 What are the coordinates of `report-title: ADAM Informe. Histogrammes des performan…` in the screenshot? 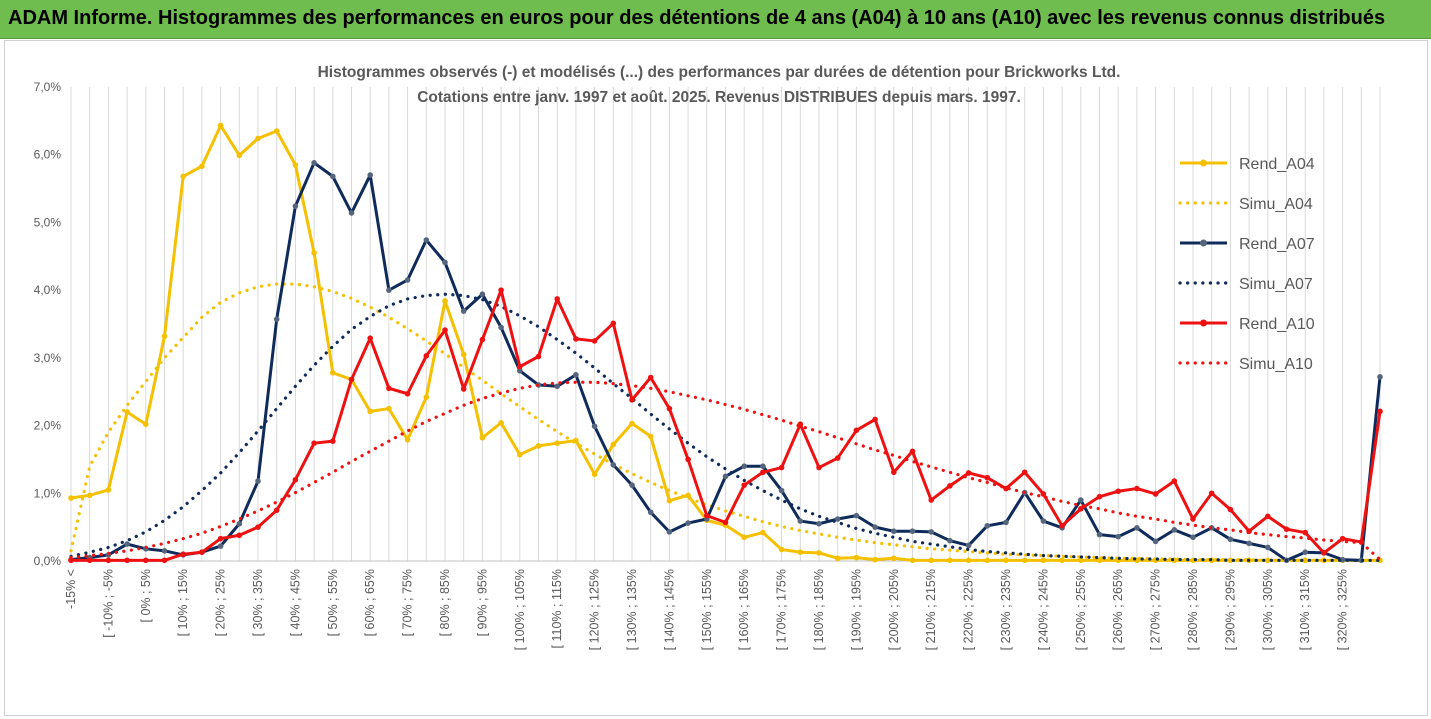 It's located at (697, 18).